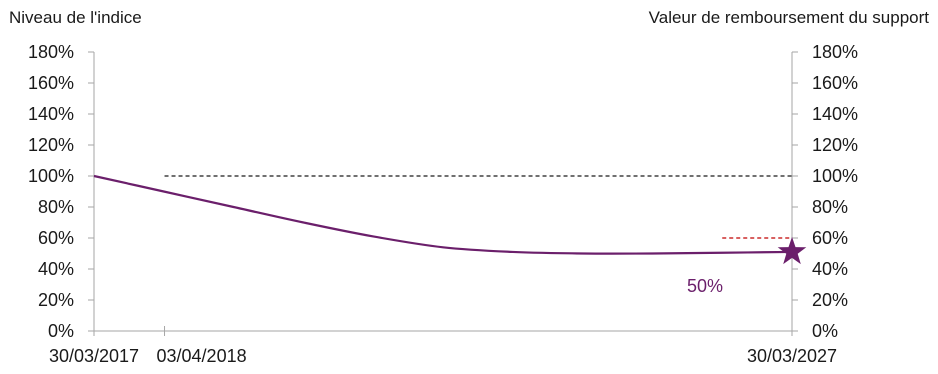 Image resolution: width=938 pixels, height=374 pixels. Describe the element at coordinates (835, 145) in the screenshot. I see `y-tick-label-right: 120%` at that location.